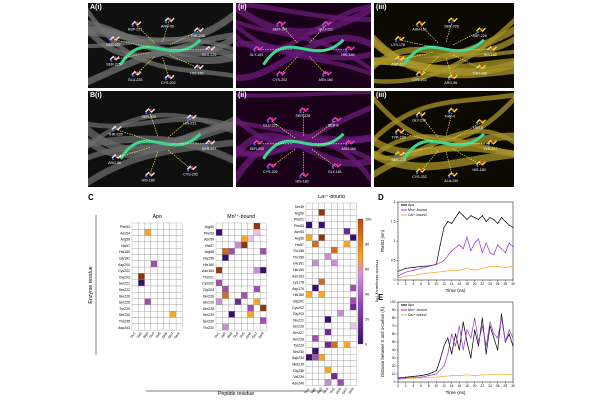 This screenshot has width=600, height=400. What do you see at coordinates (394, 334) in the screenshot?
I see `distance-y-tick-label: 60` at bounding box center [394, 334].